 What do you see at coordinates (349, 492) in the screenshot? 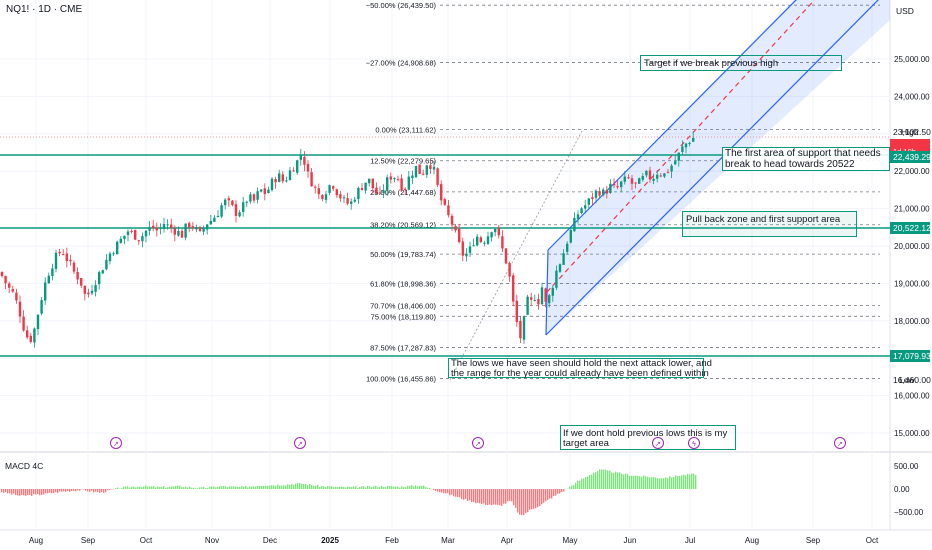
I see `macd-histogram` at bounding box center [349, 492].